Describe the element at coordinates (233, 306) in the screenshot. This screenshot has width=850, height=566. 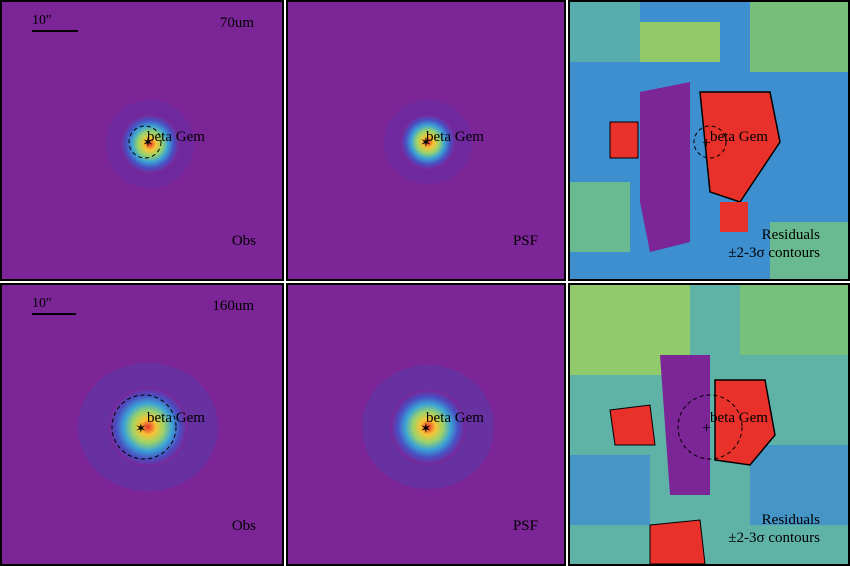
I see `band-label: 160um` at that location.